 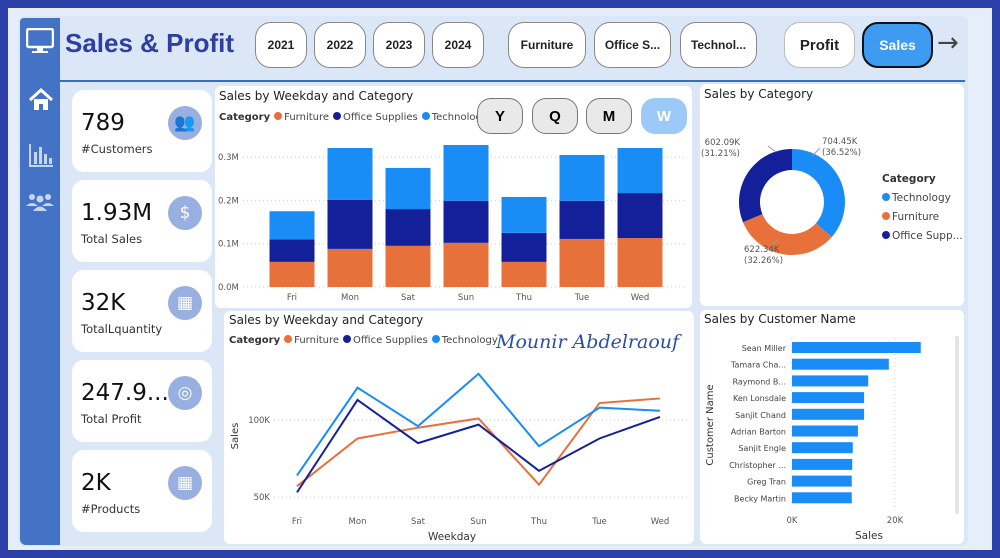 I want to click on kpi-card: 32K TotalLquantity ▦, so click(x=142, y=311).